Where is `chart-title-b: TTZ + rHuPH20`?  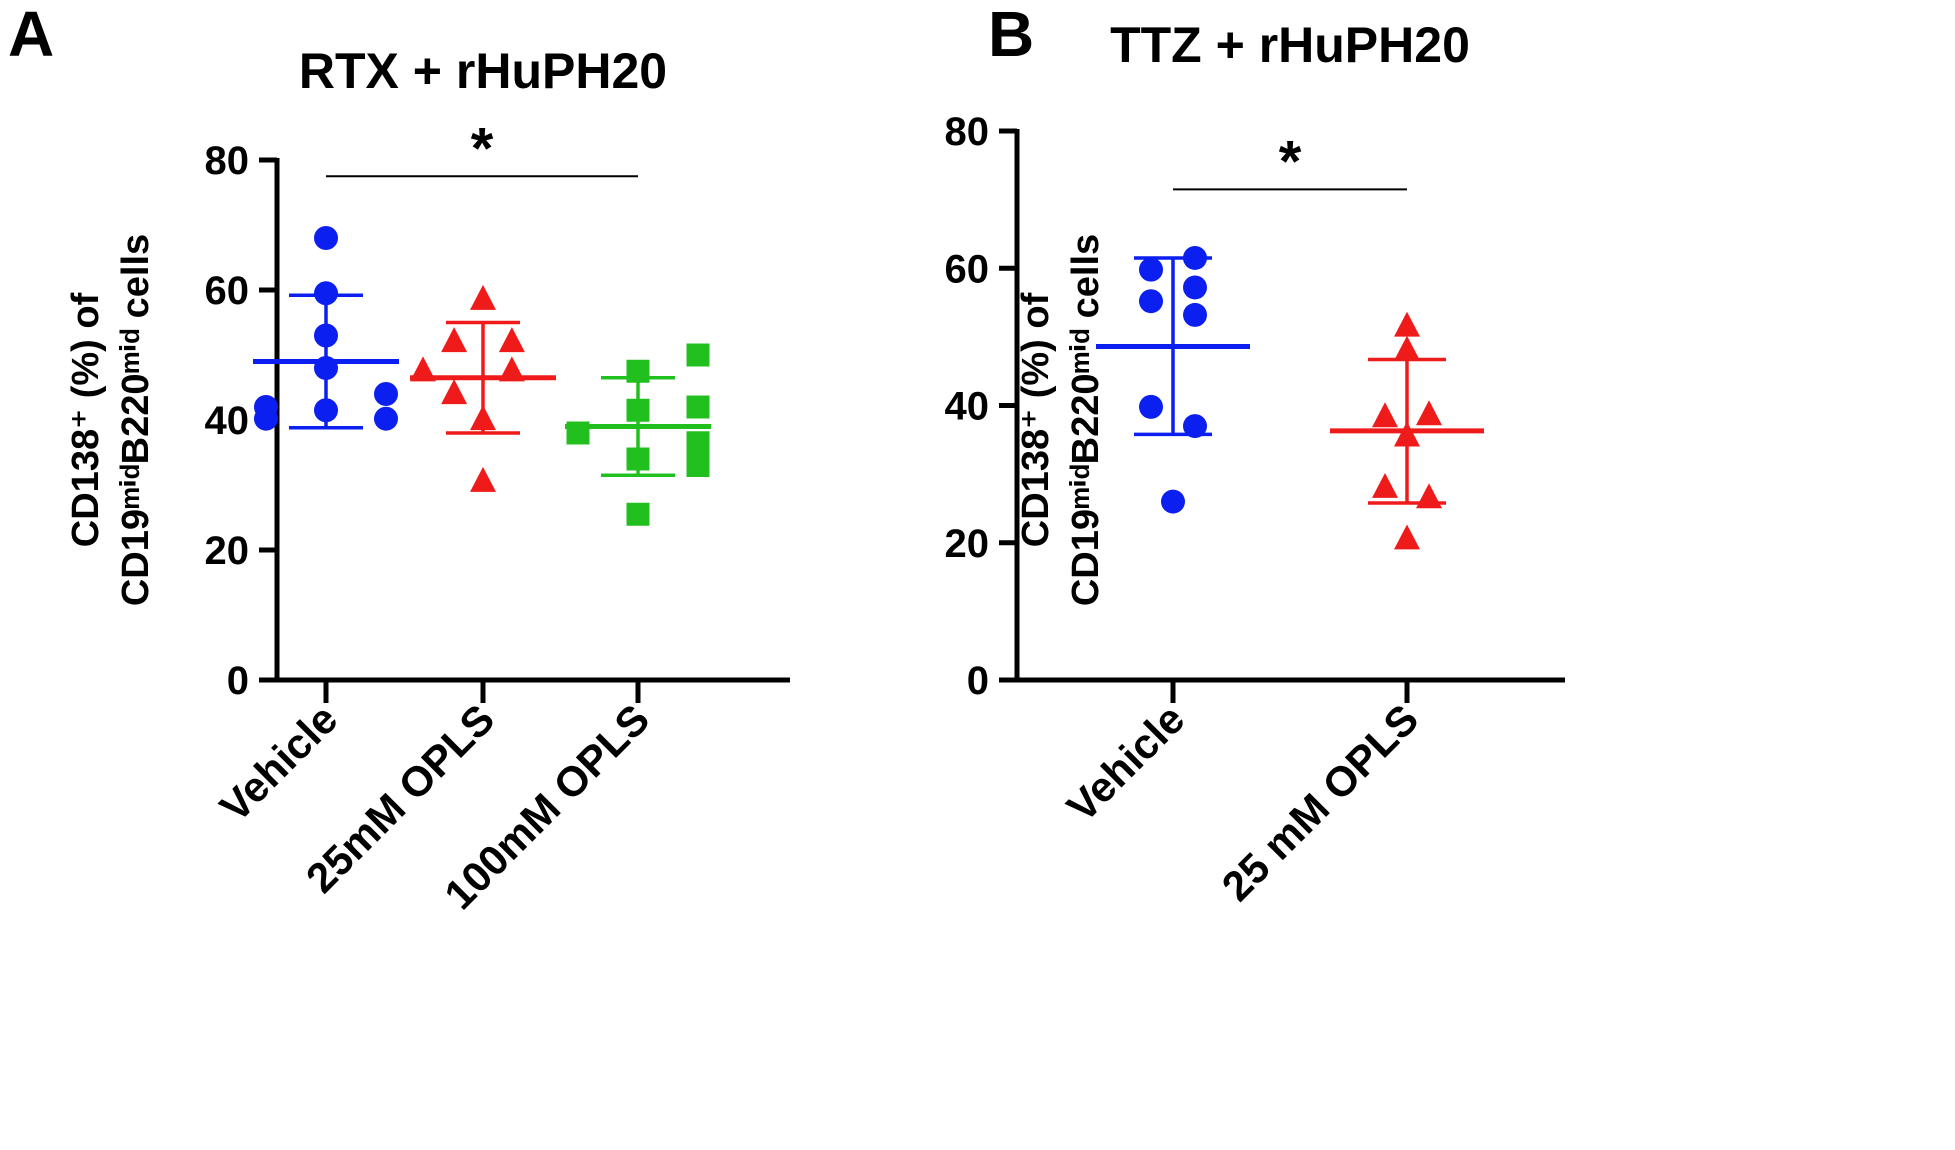
chart-title-b: TTZ + rHuPH20 is located at coordinates (1290, 45).